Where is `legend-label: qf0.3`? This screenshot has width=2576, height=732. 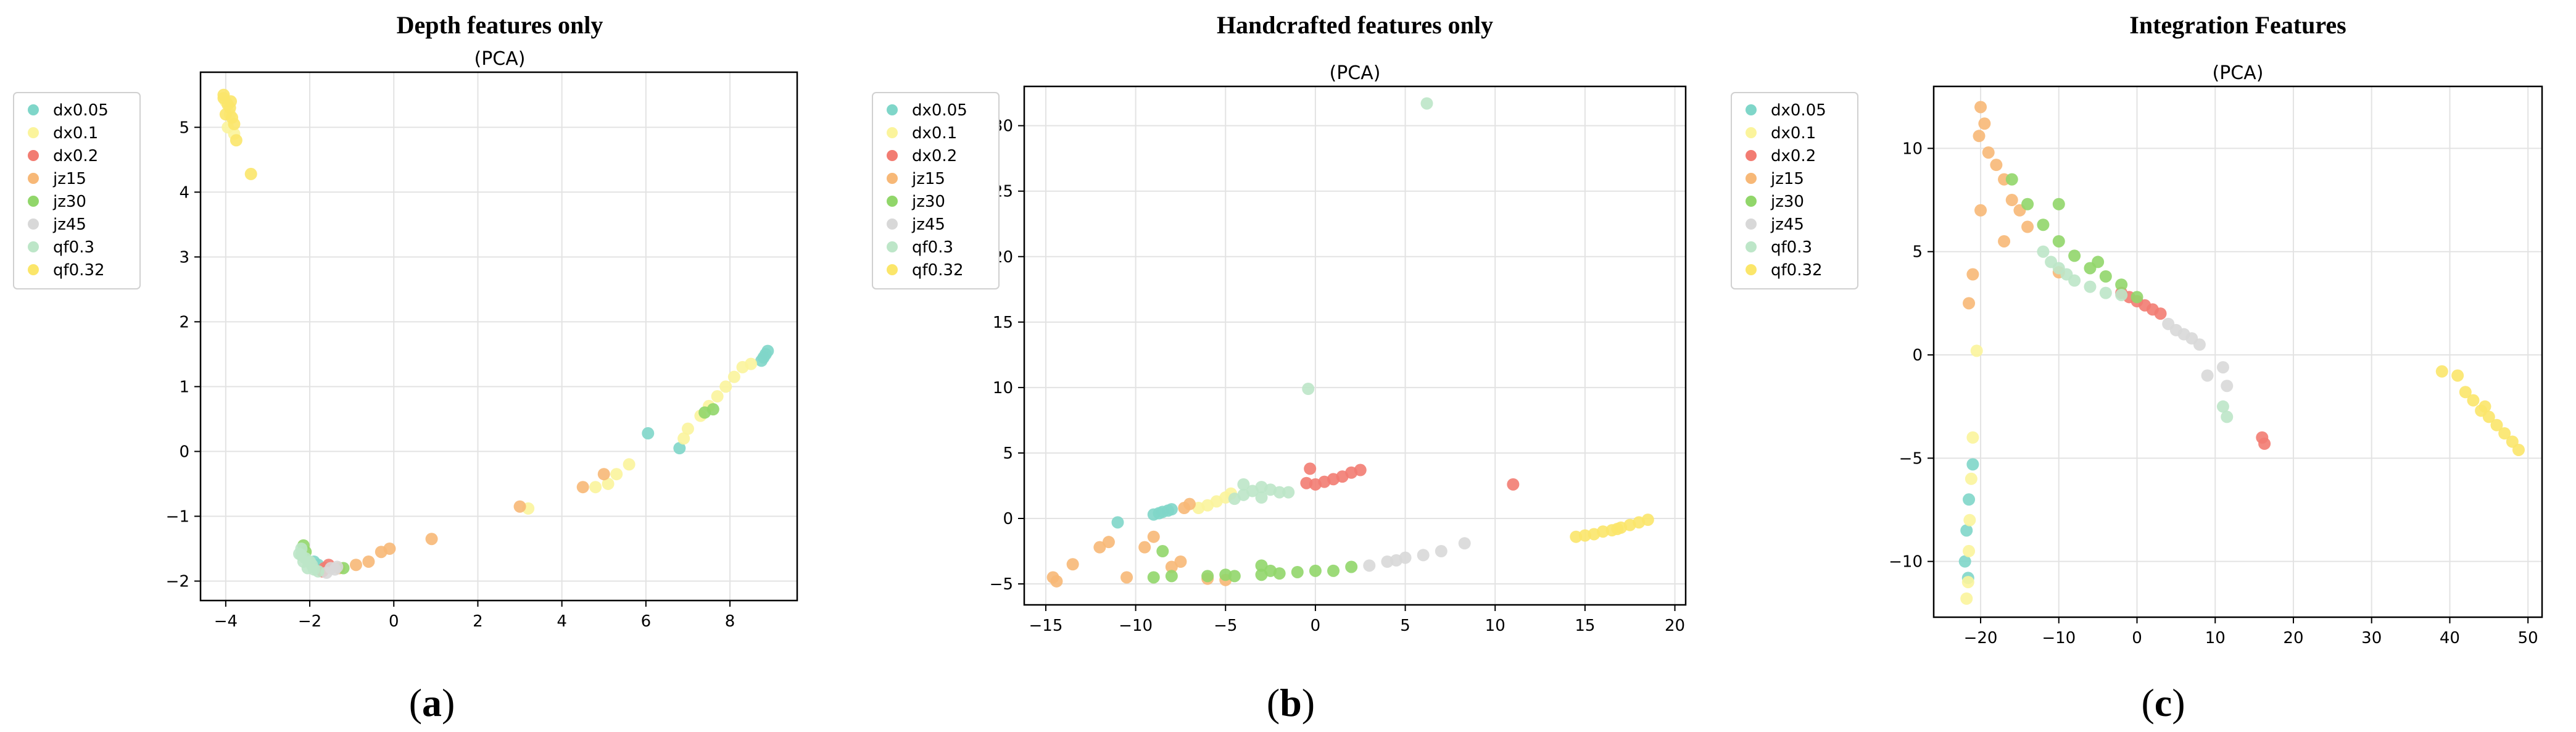 legend-label: qf0.3 is located at coordinates (932, 247).